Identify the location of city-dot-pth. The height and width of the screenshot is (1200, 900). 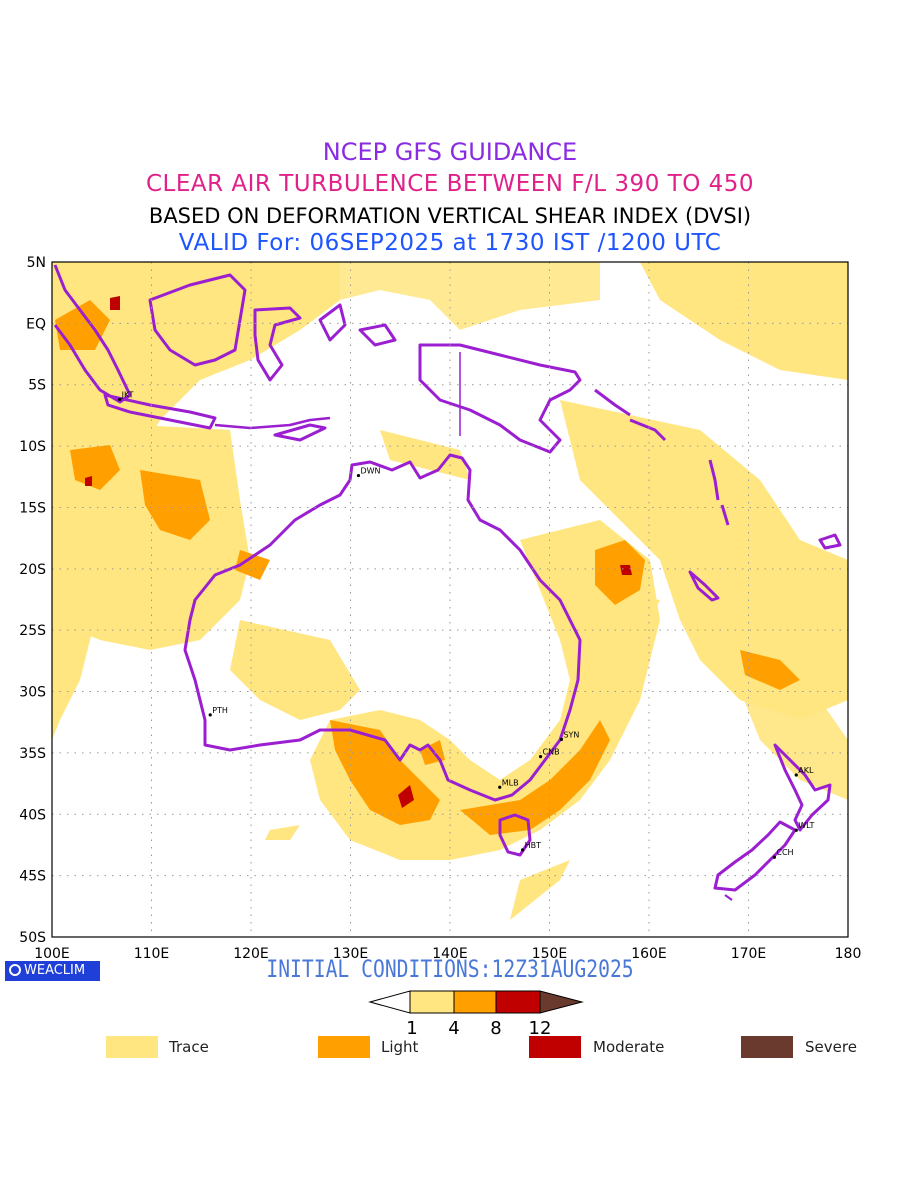
(210, 715).